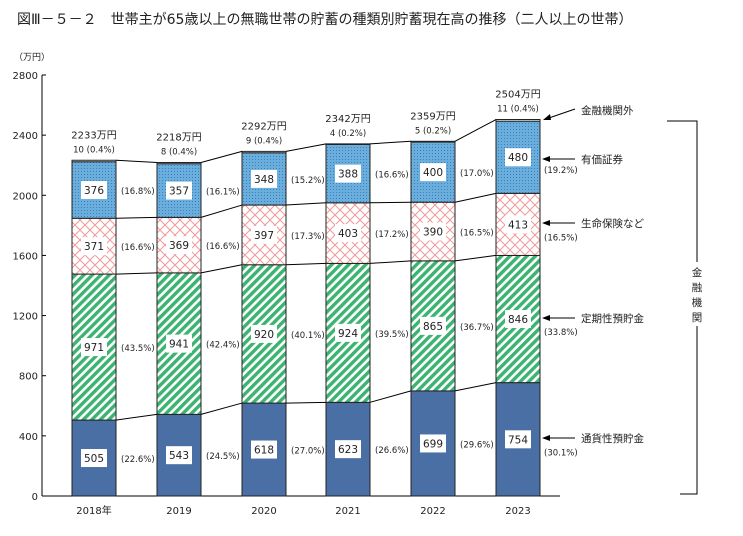 The width and height of the screenshot is (743, 536). I want to click on value-label: 348, so click(264, 180).